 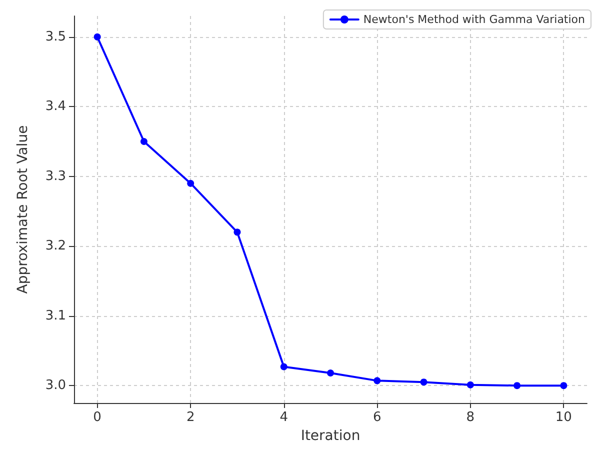 What do you see at coordinates (470, 417) in the screenshot?
I see `x-tick-label: 8` at bounding box center [470, 417].